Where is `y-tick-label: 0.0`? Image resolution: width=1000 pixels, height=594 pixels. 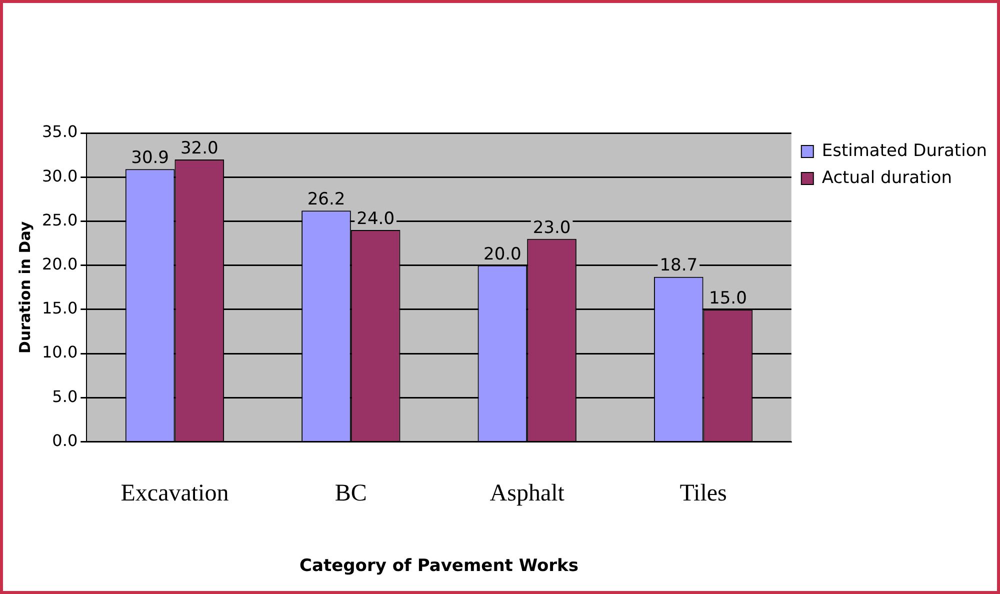
y-tick-label: 0.0 is located at coordinates (65, 440).